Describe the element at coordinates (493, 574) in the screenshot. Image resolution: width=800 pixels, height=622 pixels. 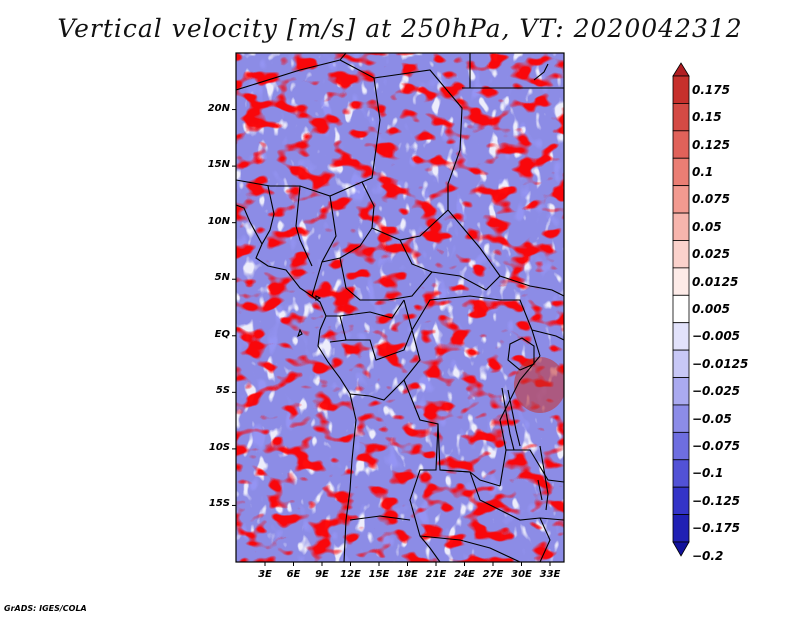
I see `lon-label: 27E` at that location.